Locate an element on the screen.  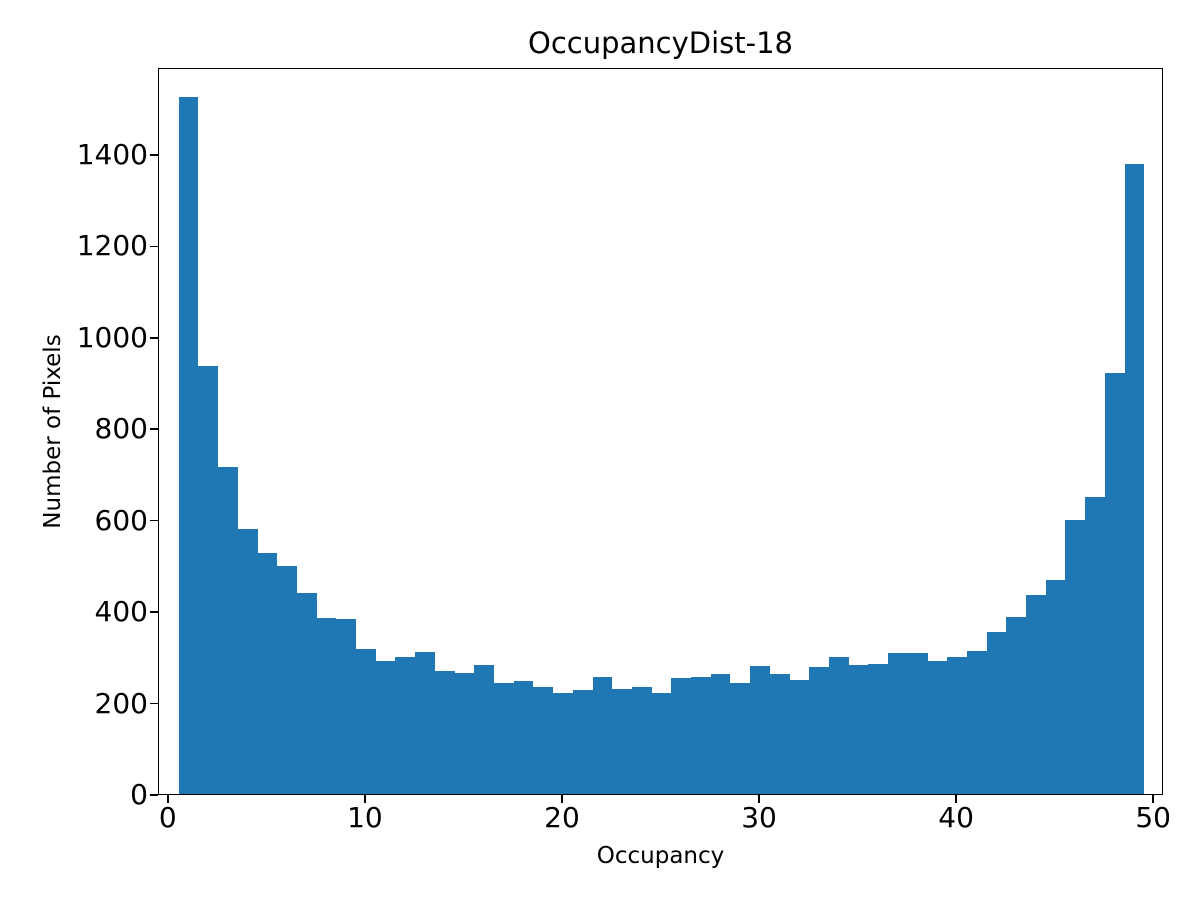
chart-title: OccupancyDist-18 is located at coordinates (660, 43).